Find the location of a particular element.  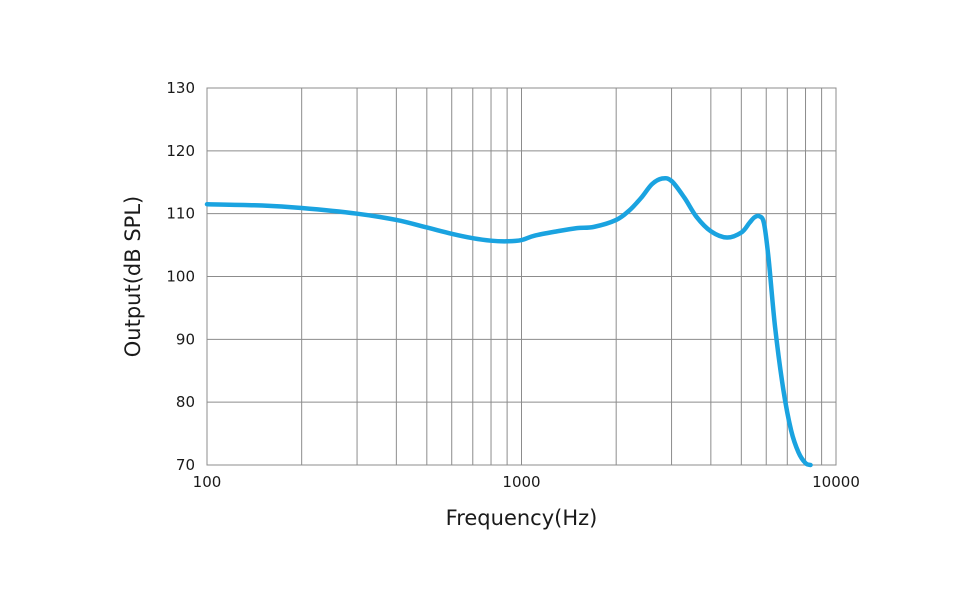

y-tick-label: 80 is located at coordinates (185, 402).